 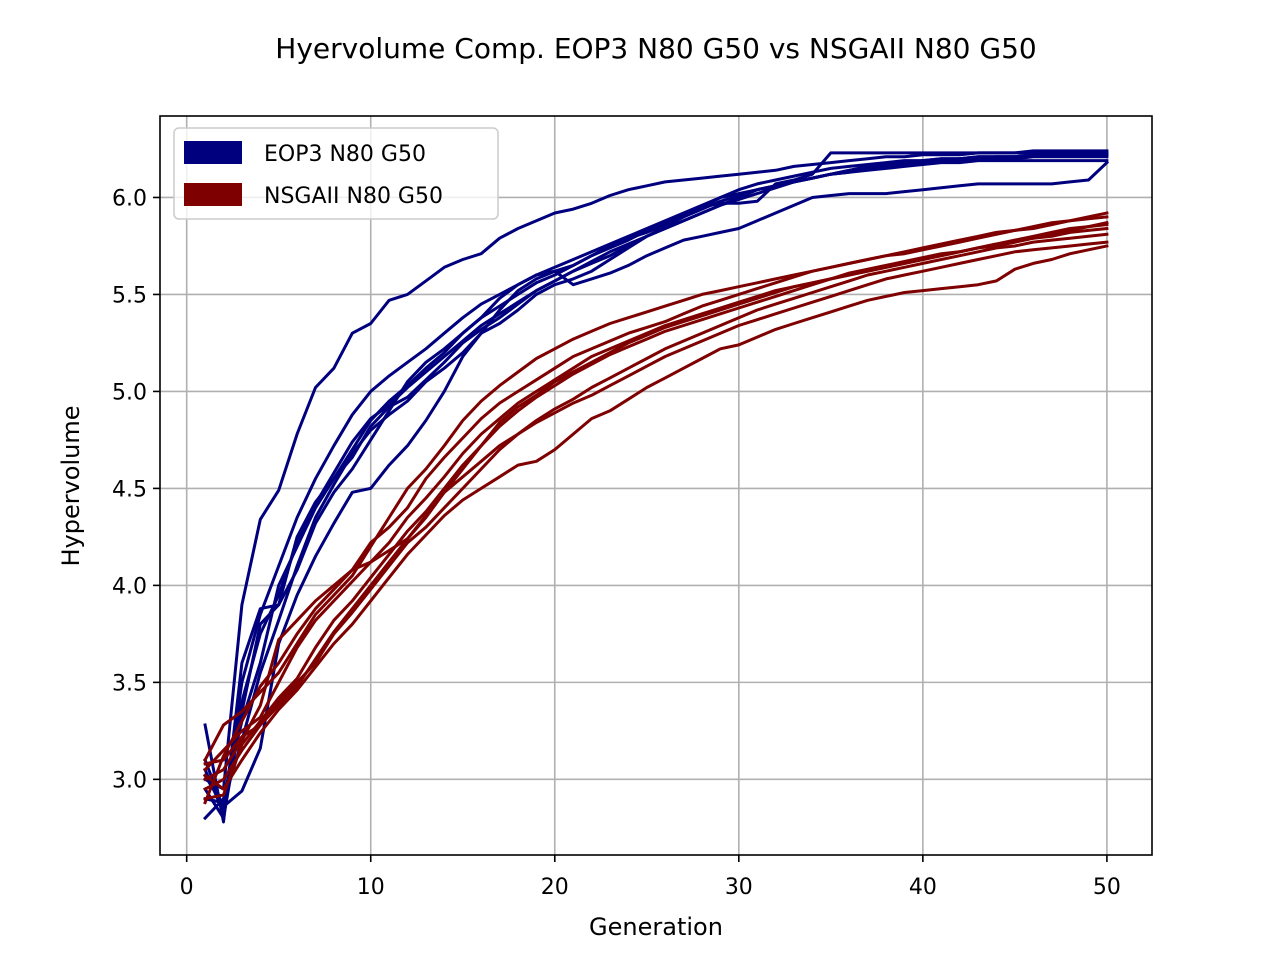 I want to click on y-axis-label: Hypervolume, so click(x=71, y=485).